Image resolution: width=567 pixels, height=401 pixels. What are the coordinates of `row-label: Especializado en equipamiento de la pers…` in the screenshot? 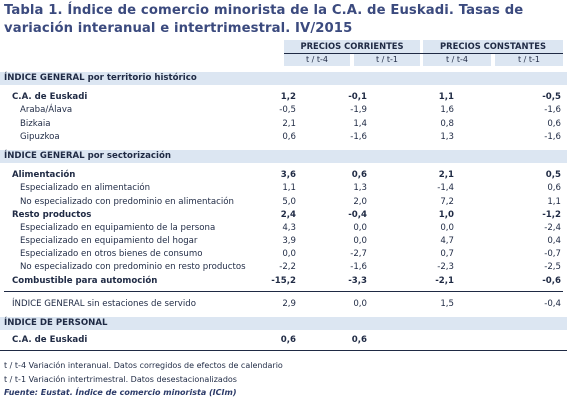 It's located at (118, 227).